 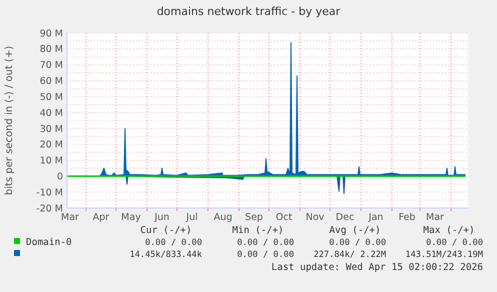 What do you see at coordinates (9, 121) in the screenshot?
I see `y-axis-title: bits per second in (-) / out (+)` at bounding box center [9, 121].